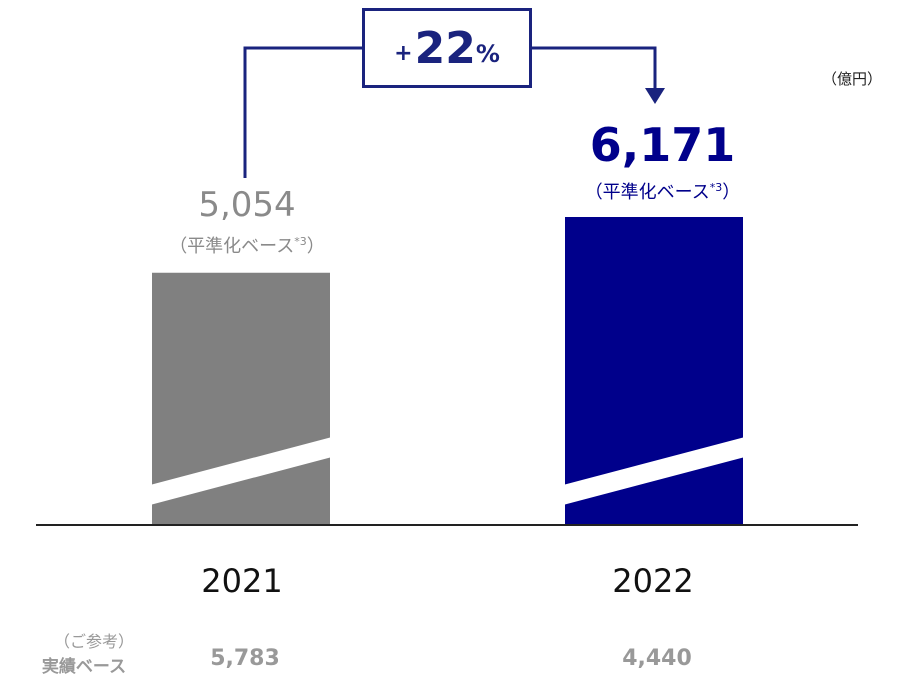 Image resolution: width=908 pixels, height=684 pixels. Describe the element at coordinates (852, 79) in the screenshot. I see `unit-label: （億円）` at that location.